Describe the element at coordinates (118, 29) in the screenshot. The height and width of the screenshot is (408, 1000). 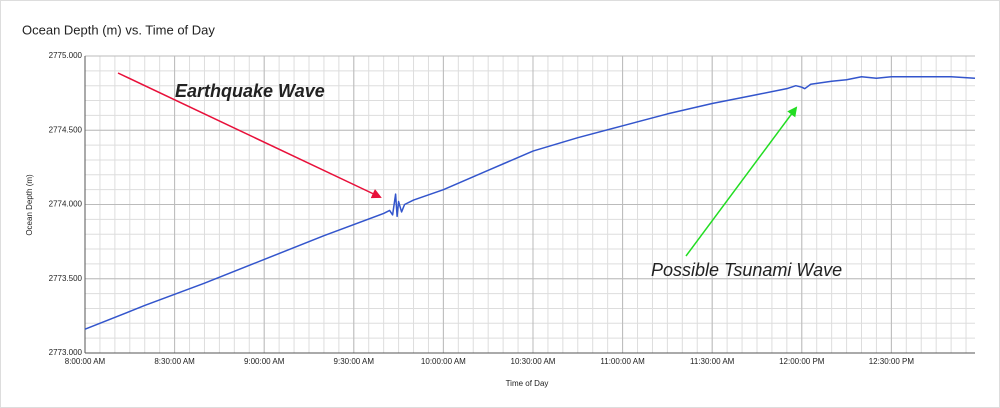
I see `chart-title: Ocean Depth (m) vs. Time of Day` at that location.